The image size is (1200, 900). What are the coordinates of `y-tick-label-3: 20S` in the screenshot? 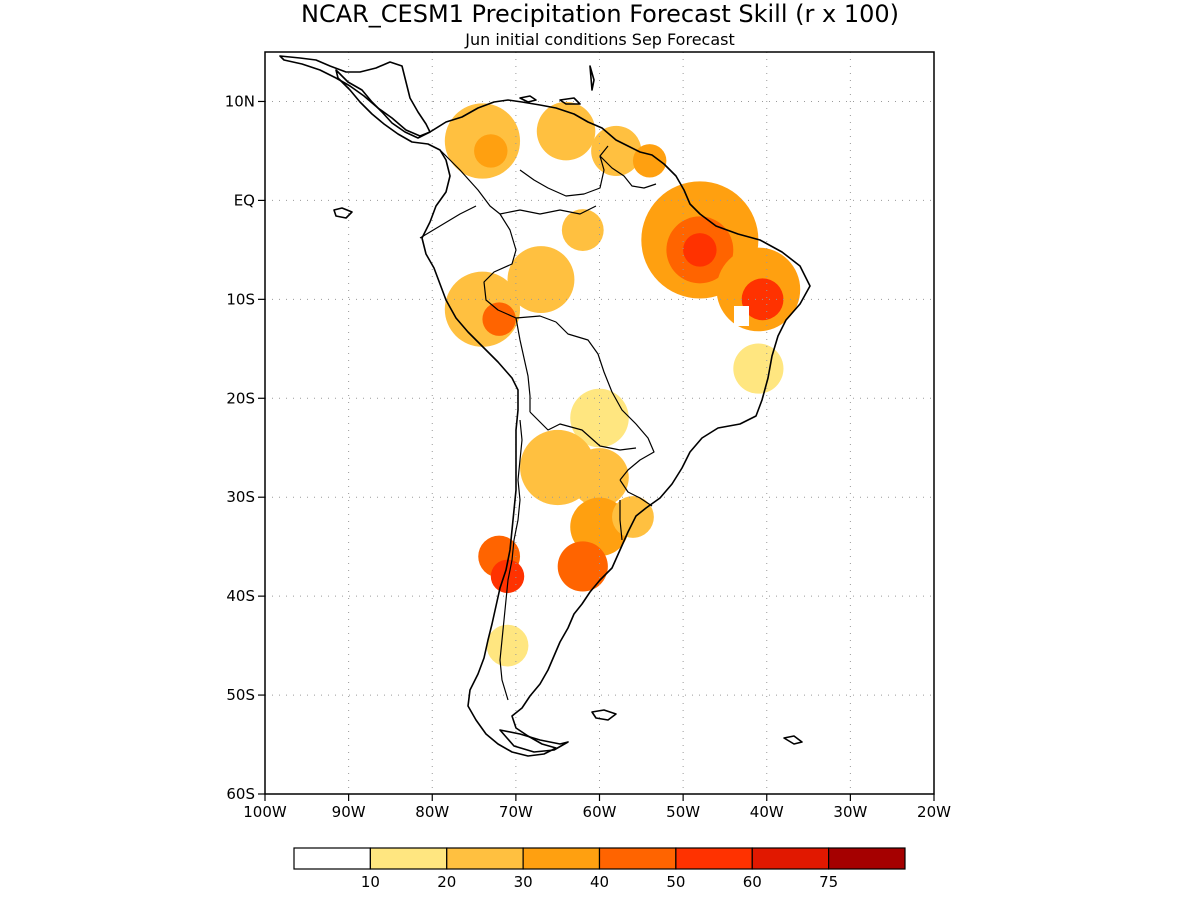 It's located at (240, 398).